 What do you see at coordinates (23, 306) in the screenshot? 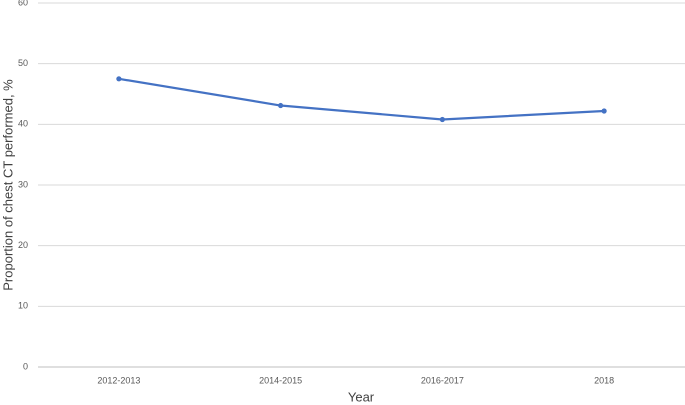
I see `y-tick-label: 10` at bounding box center [23, 306].